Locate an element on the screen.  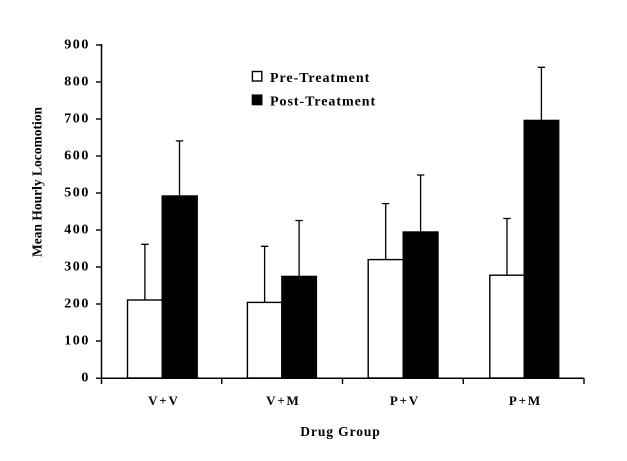
svg-text: V+M is located at coordinates (283, 400).